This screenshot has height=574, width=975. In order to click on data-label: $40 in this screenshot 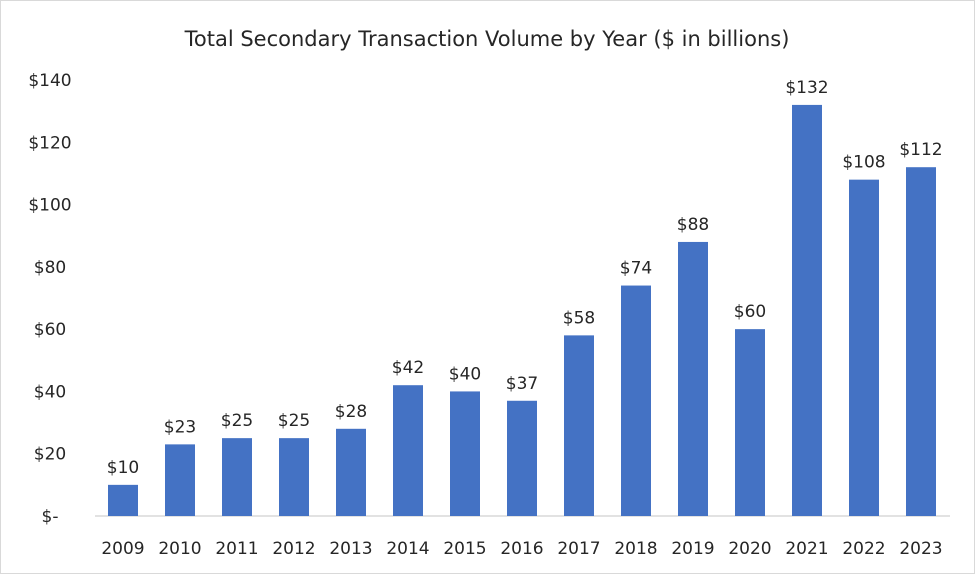, I will do `click(465, 374)`.